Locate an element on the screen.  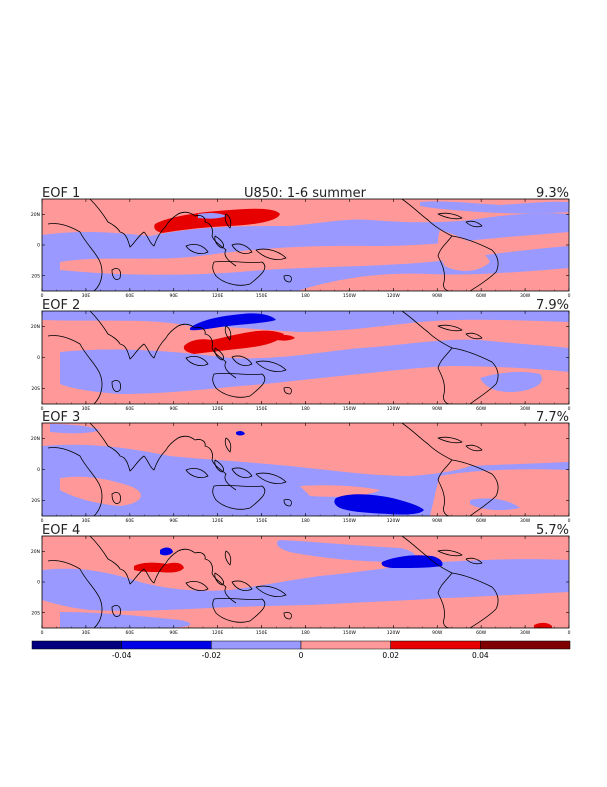
colorbar-label: 0.04 is located at coordinates (480, 655).